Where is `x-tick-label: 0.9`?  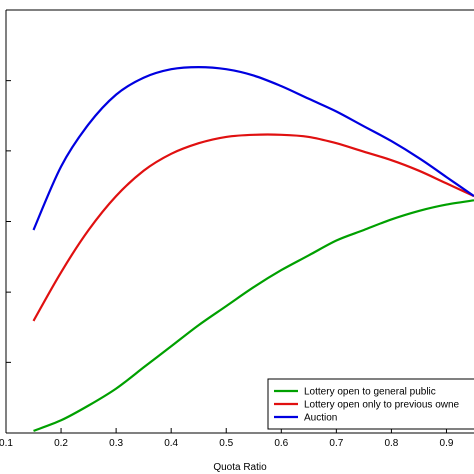
x-tick-label: 0.9 is located at coordinates (447, 443).